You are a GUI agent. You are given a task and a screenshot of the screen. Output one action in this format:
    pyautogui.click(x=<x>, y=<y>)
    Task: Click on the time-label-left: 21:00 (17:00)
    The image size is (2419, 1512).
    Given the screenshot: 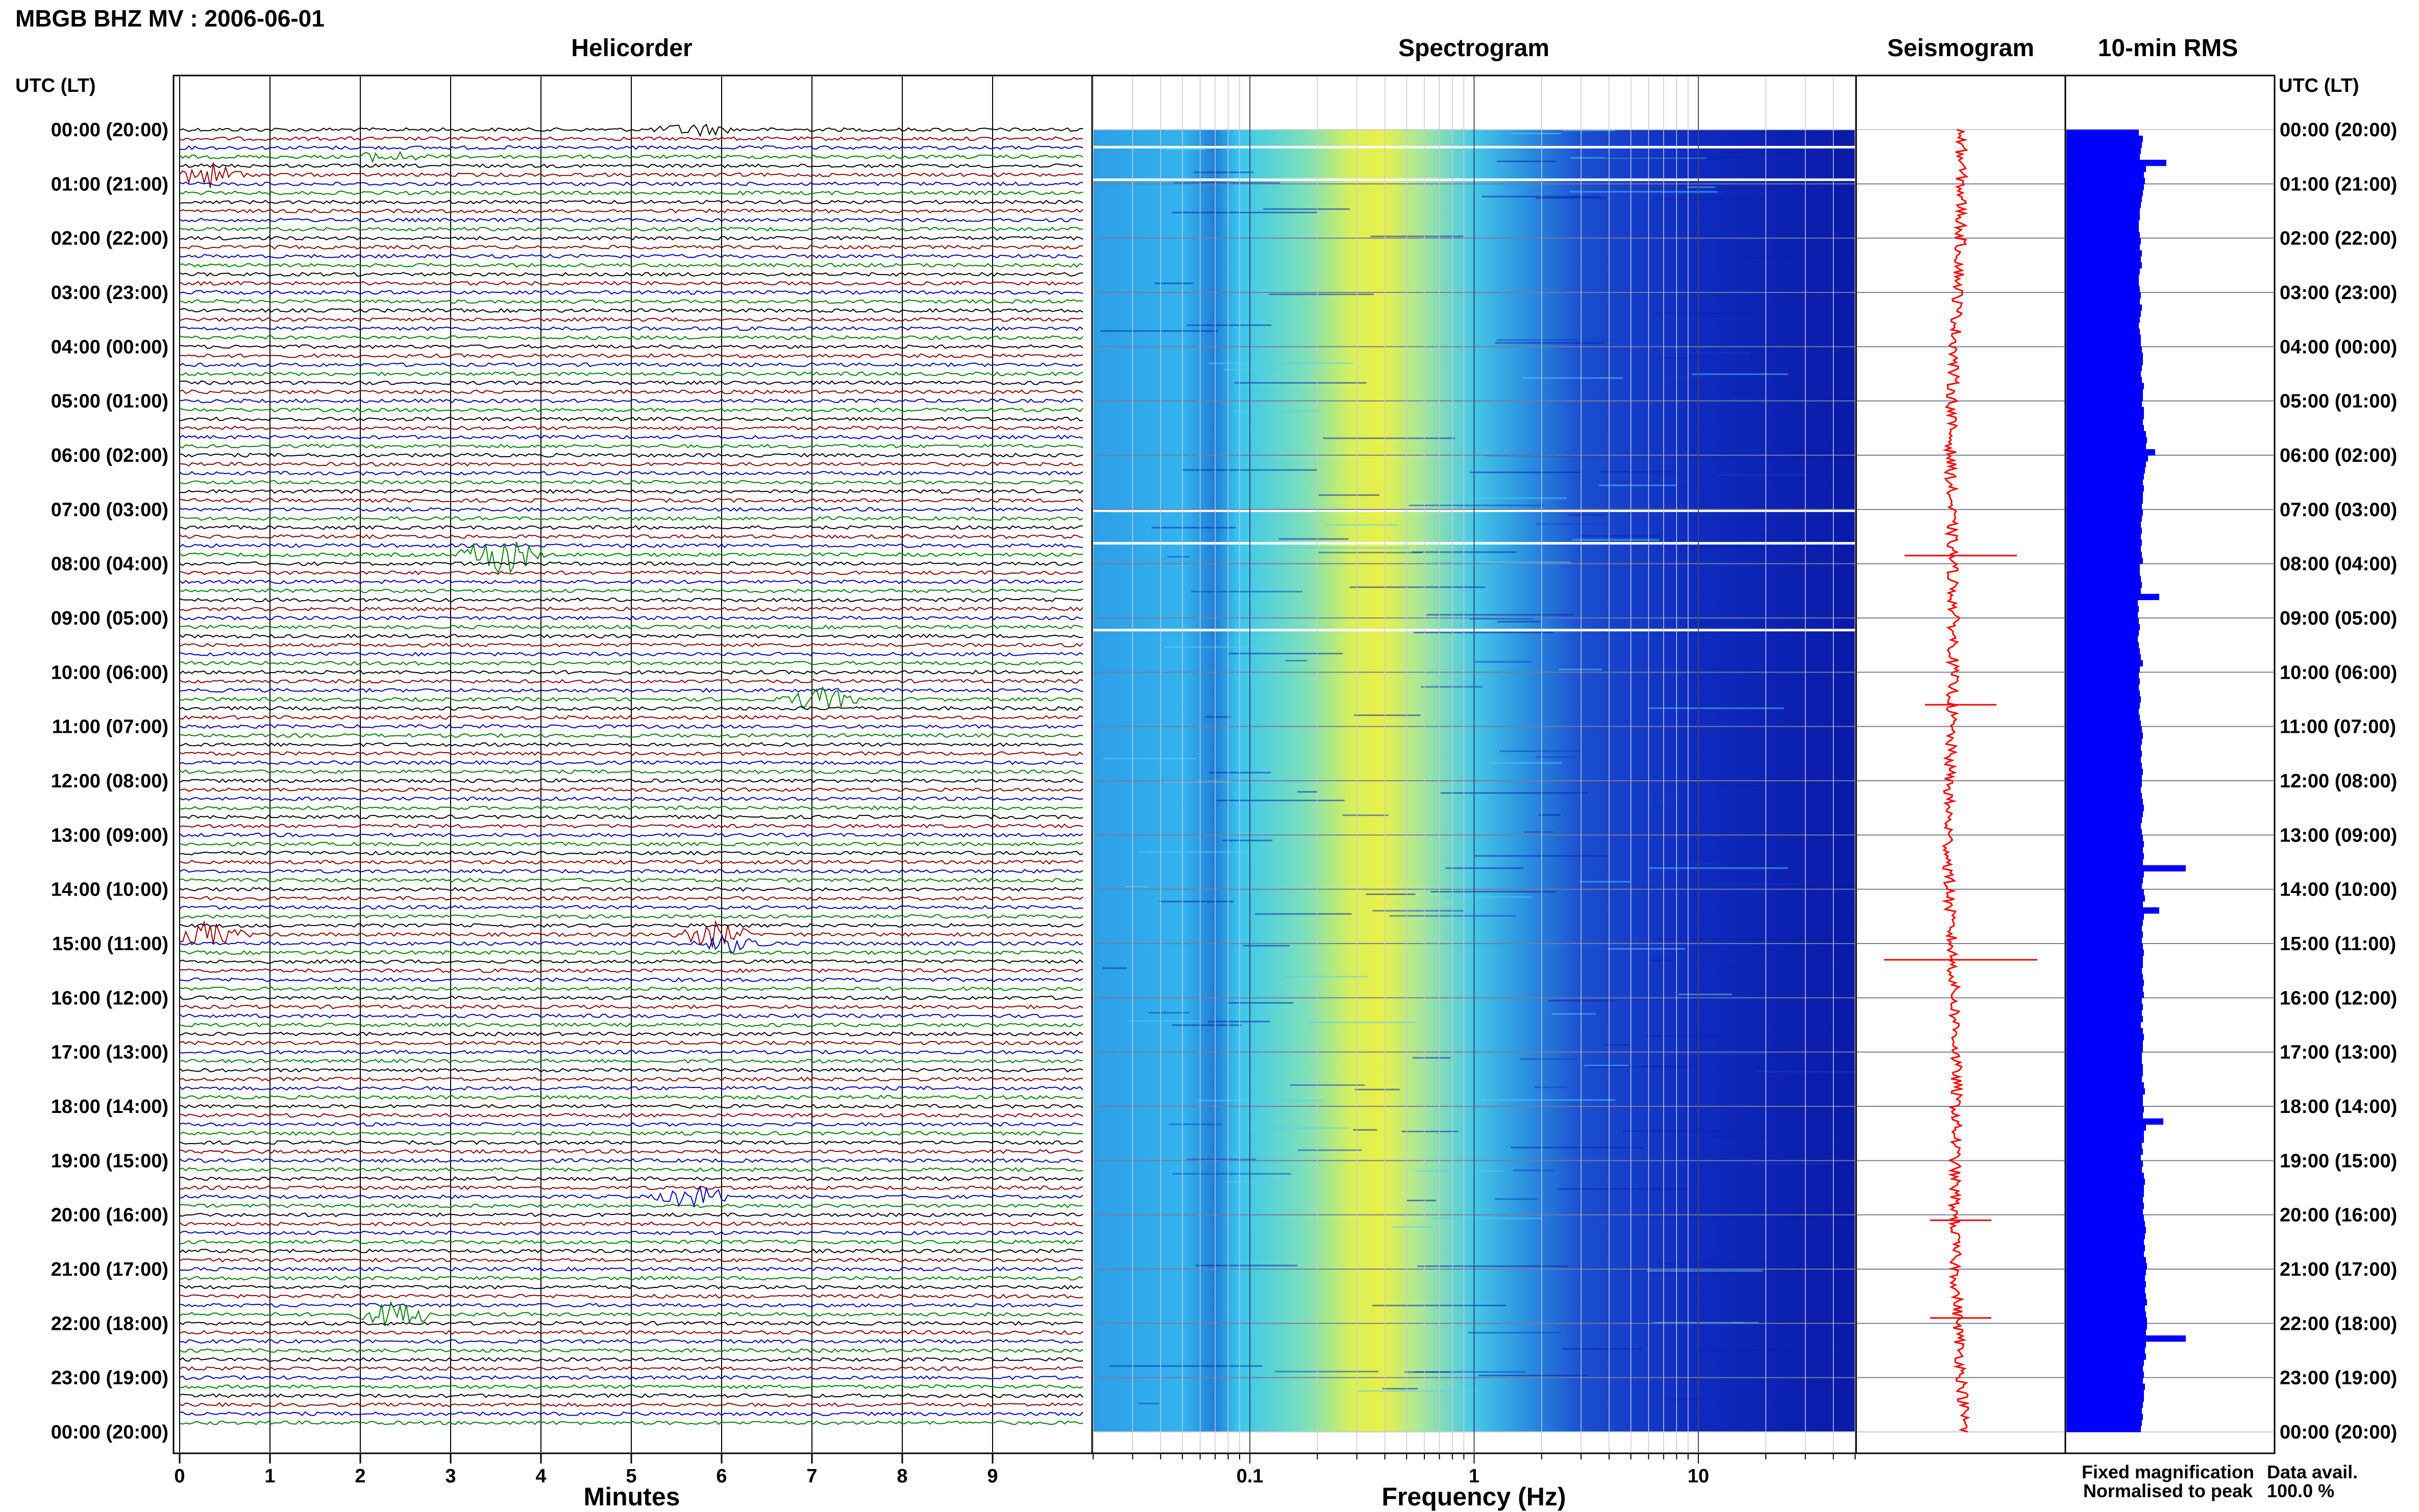 What is the action you would take?
    pyautogui.click(x=109, y=1269)
    